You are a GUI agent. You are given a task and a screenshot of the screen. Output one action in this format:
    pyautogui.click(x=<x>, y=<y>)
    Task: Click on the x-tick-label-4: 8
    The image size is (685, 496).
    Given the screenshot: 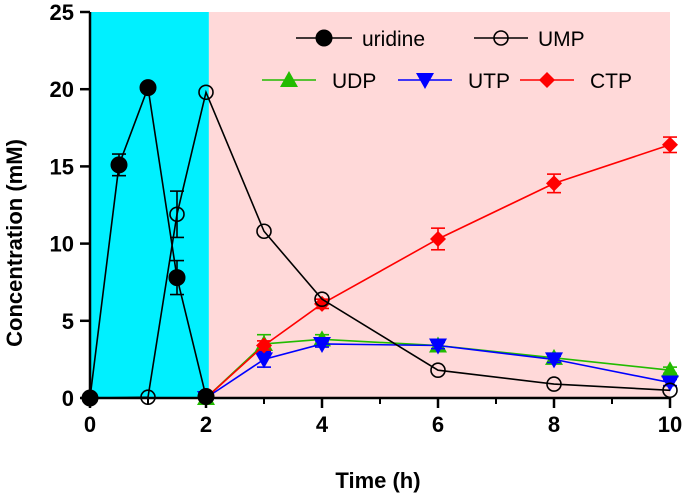 What is the action you would take?
    pyautogui.click(x=554, y=424)
    